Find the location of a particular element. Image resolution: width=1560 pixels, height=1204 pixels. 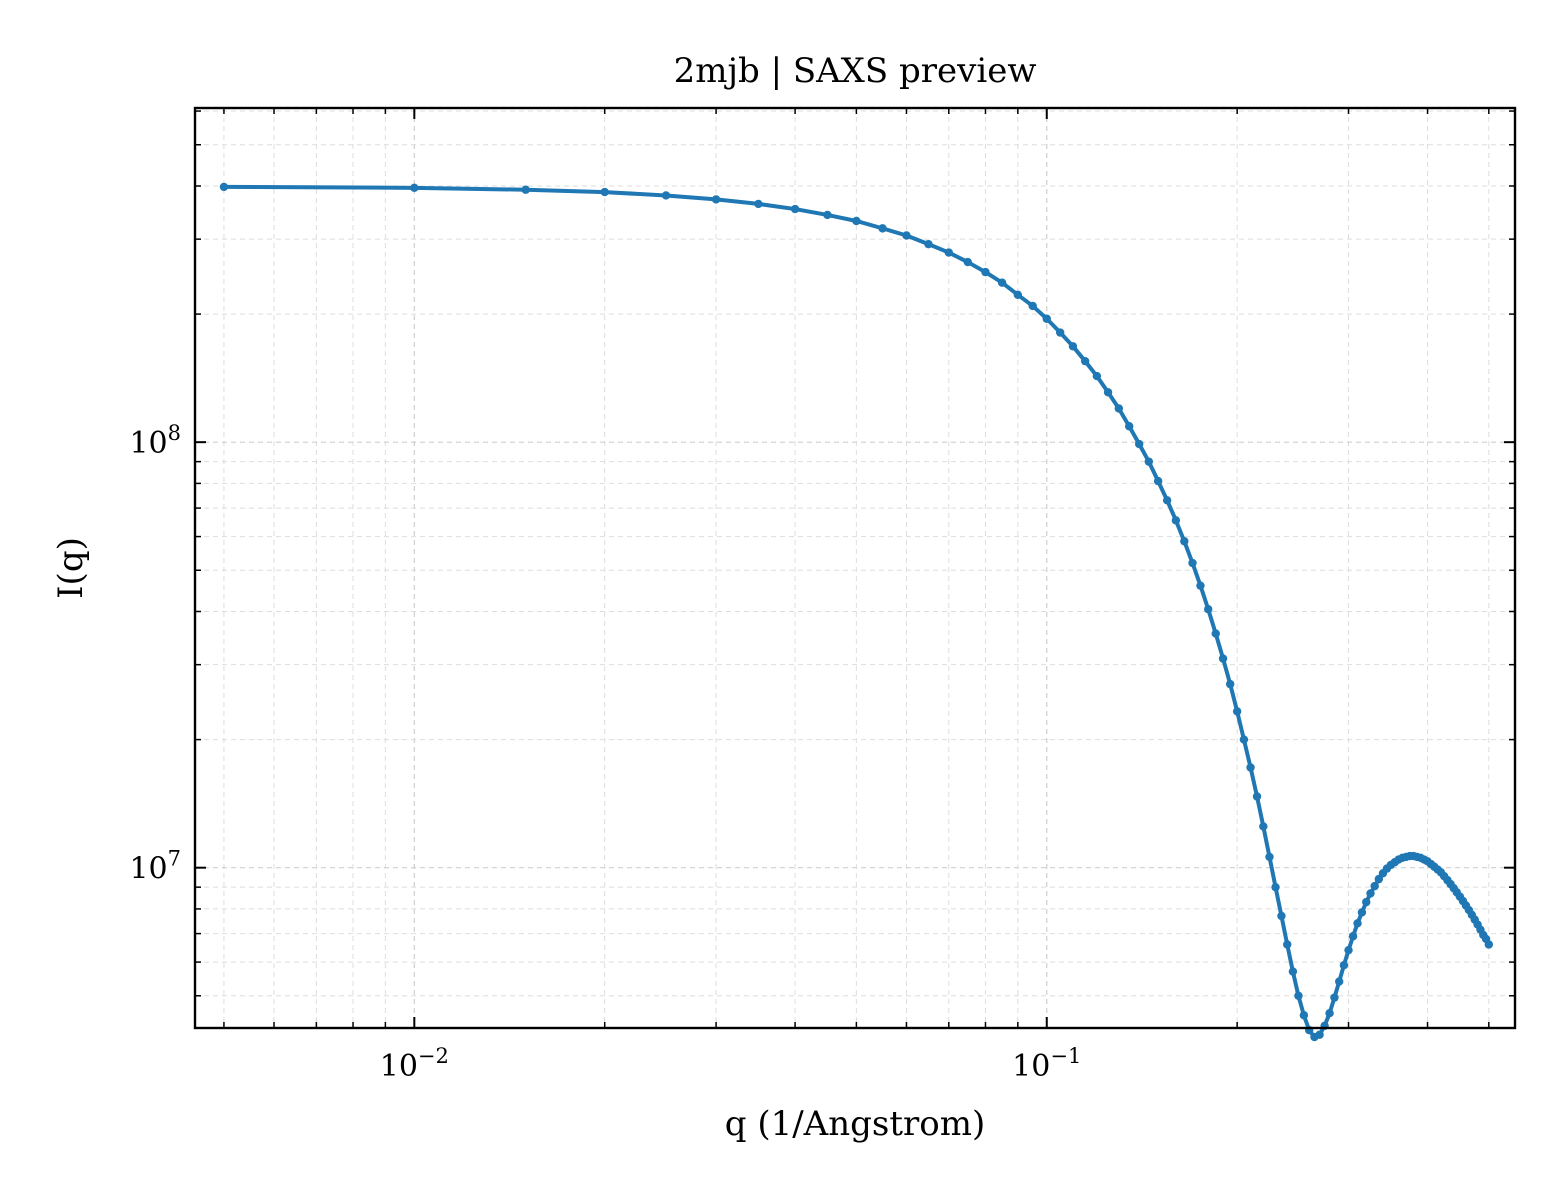

x-tick-label: 10⁻² is located at coordinates (414, 1064).